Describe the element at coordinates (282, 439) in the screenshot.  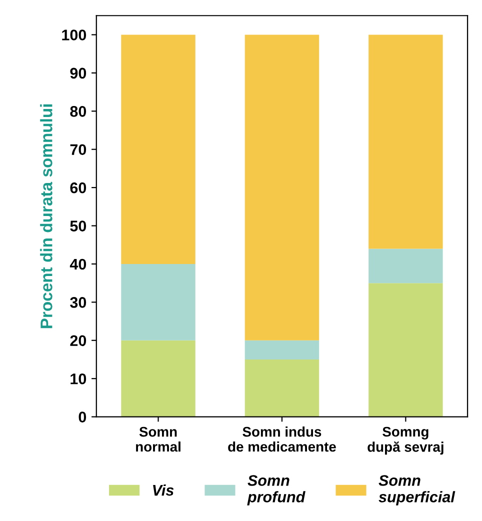
I see `x-tick-label: Somn indus de medicamente` at that location.